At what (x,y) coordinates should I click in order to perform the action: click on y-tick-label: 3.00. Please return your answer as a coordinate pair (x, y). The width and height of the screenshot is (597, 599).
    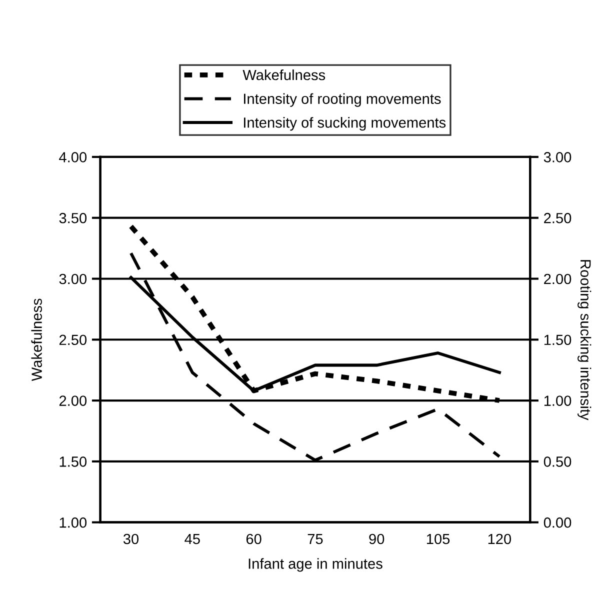
    Looking at the image, I should click on (73, 279).